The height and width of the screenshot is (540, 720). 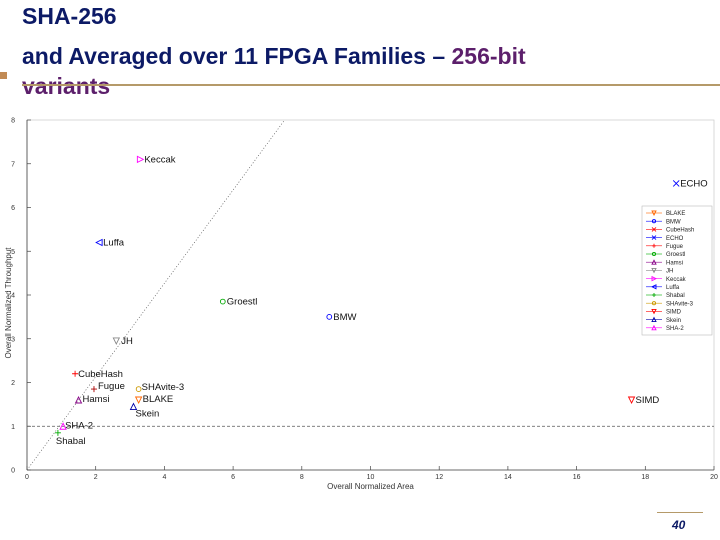 What do you see at coordinates (140, 159) in the screenshot?
I see `data-point-keccak` at bounding box center [140, 159].